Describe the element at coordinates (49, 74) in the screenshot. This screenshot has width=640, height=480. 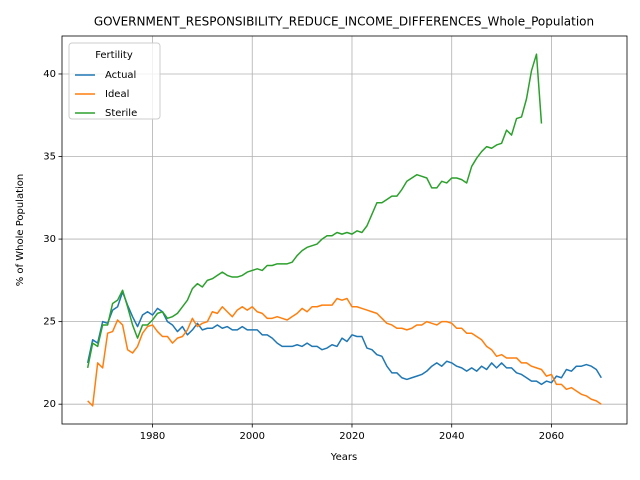
I see `y-tick-label: 40` at that location.